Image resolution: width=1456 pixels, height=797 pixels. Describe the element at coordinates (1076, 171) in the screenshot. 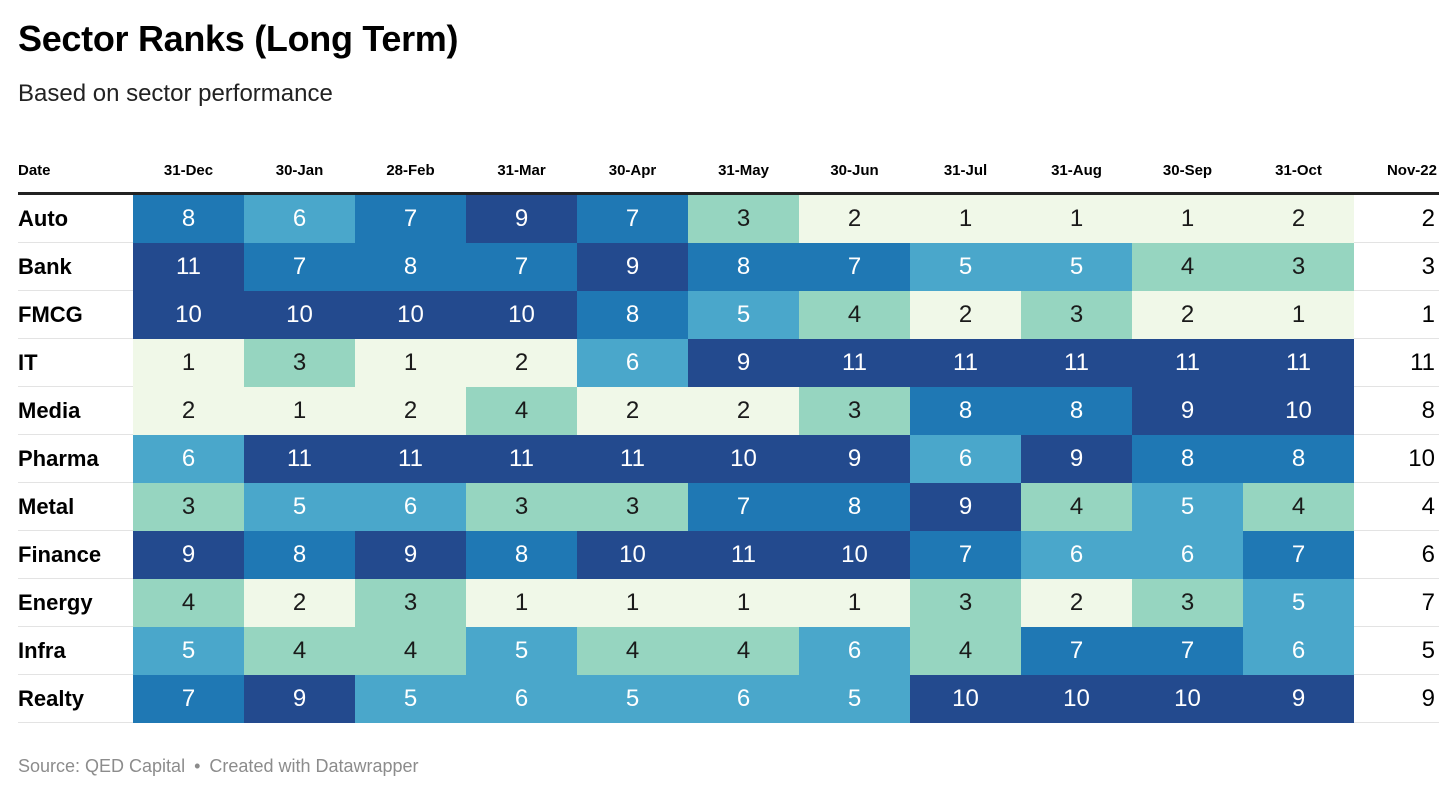

I see `column-header: 31-Aug` at that location.